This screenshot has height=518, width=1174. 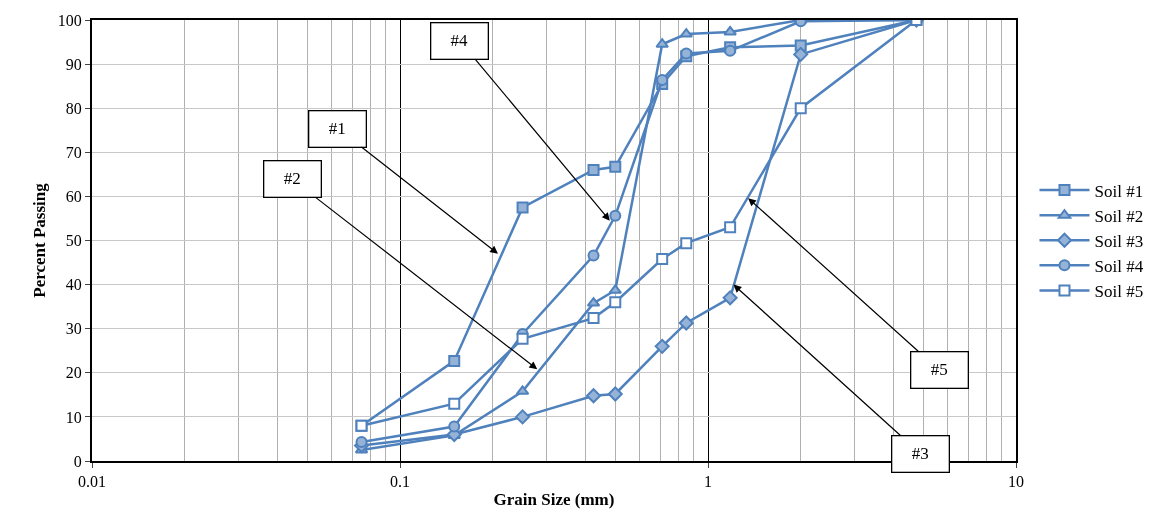 I want to click on legend-label: Soil #3, so click(x=1119, y=241).